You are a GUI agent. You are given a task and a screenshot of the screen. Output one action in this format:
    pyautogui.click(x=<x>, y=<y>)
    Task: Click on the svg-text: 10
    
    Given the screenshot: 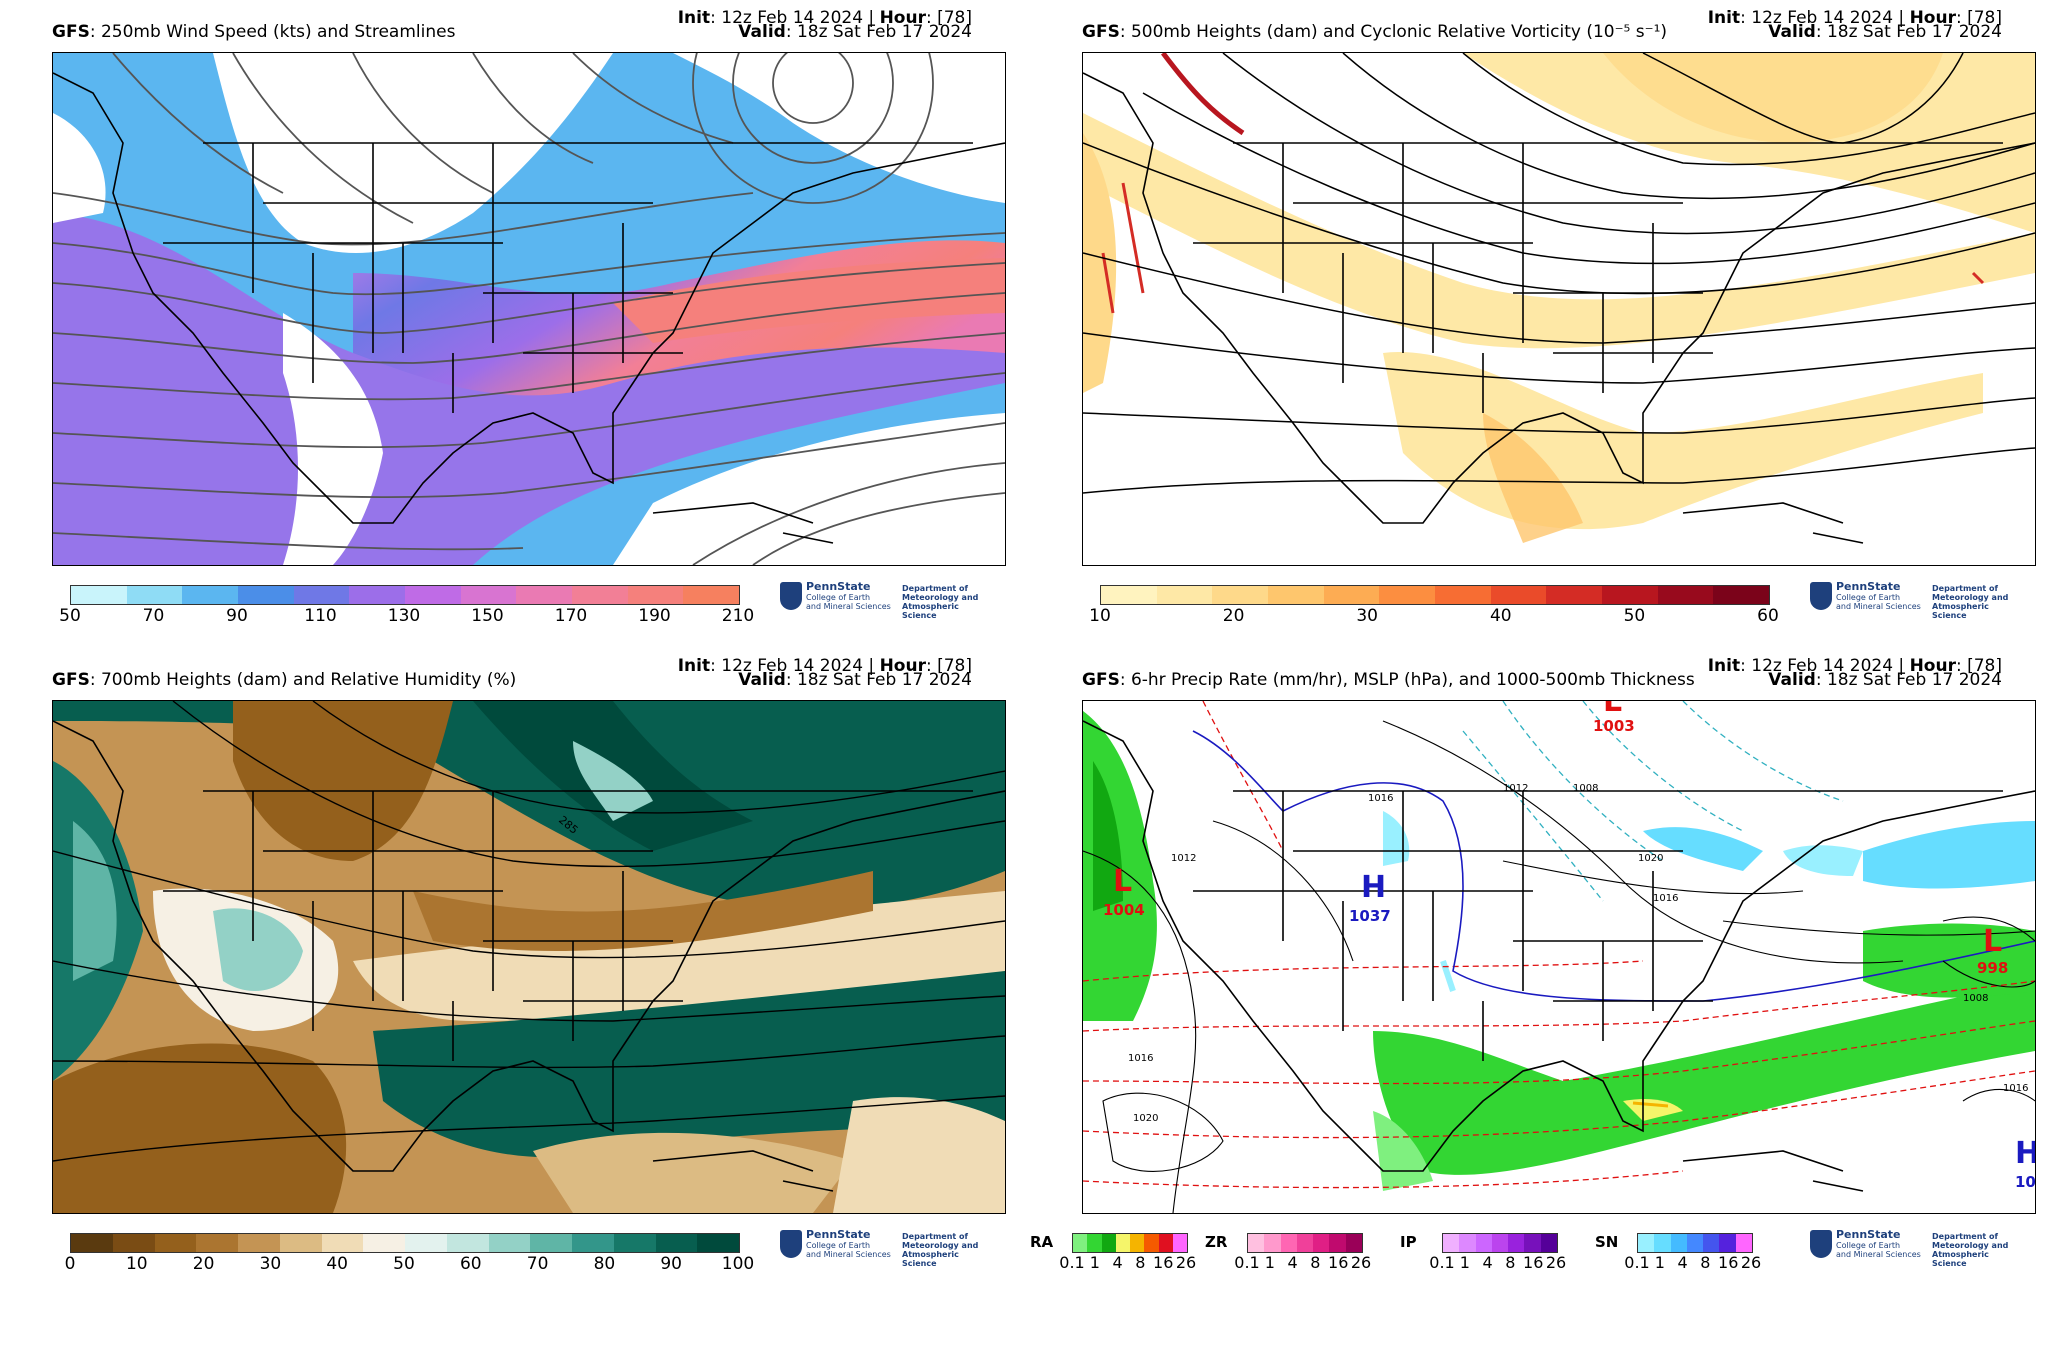 What is the action you would take?
    pyautogui.click(x=2025, y=1182)
    